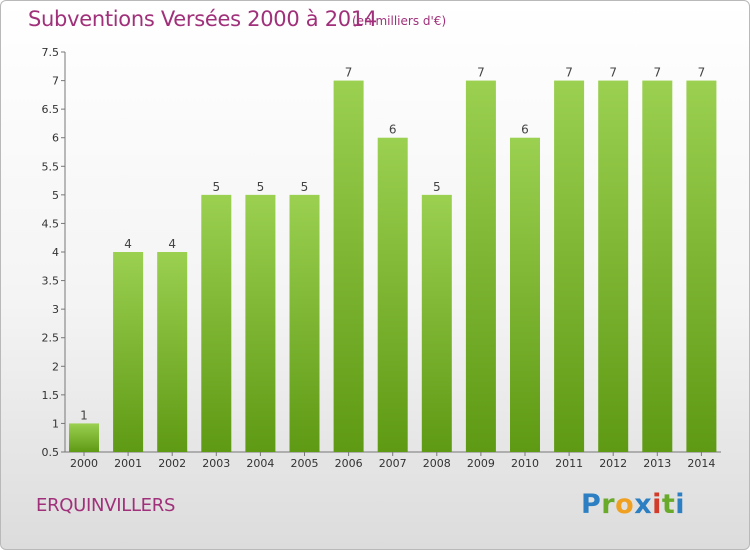 This screenshot has width=750, height=550. I want to click on y-tick-label: 3, so click(55, 309).